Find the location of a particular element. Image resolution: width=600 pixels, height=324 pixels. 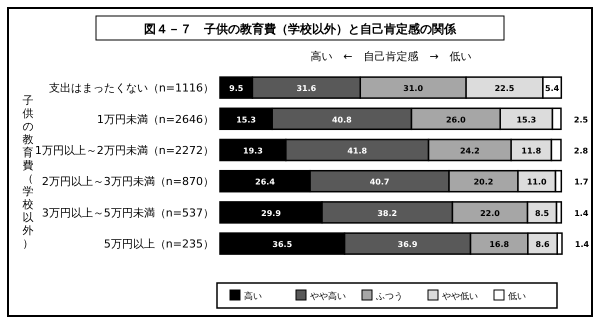

data-label: 22.0 is located at coordinates (490, 213).